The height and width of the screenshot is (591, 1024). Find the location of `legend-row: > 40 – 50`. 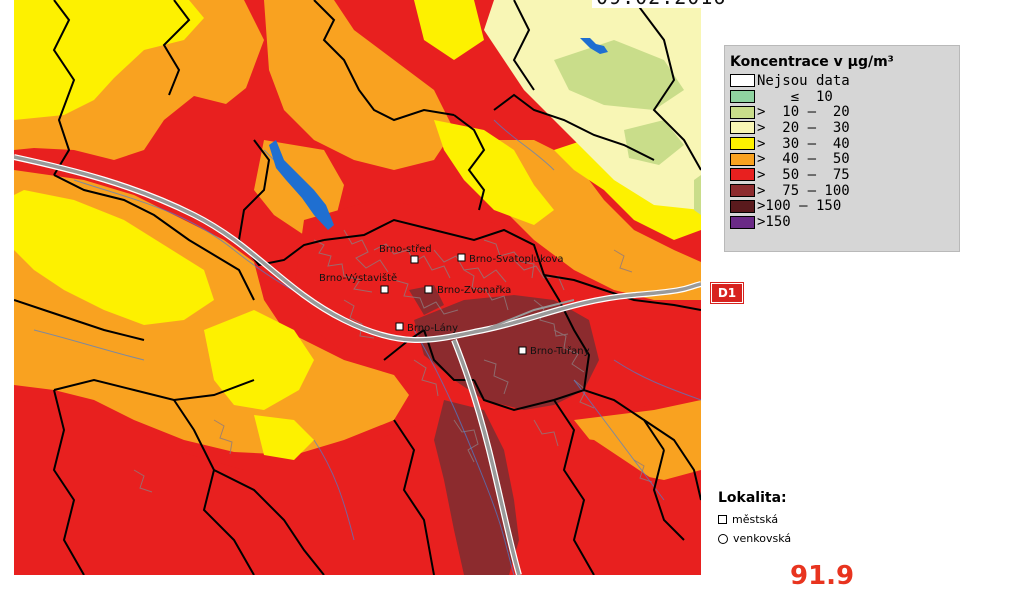

legend-row: > 40 – 50 is located at coordinates (844, 159).